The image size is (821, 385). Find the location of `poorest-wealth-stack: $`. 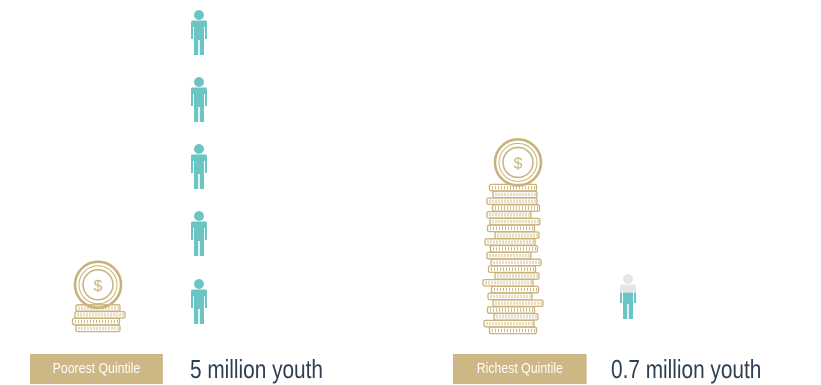

poorest-wealth-stack: $ is located at coordinates (98, 296).